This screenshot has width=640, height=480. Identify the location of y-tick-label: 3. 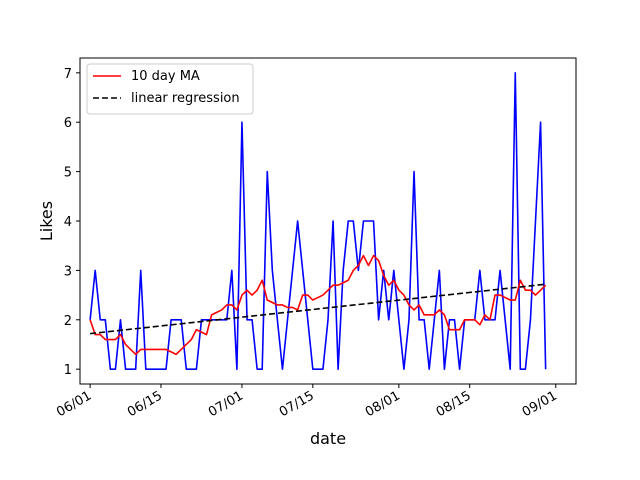
(68, 271).